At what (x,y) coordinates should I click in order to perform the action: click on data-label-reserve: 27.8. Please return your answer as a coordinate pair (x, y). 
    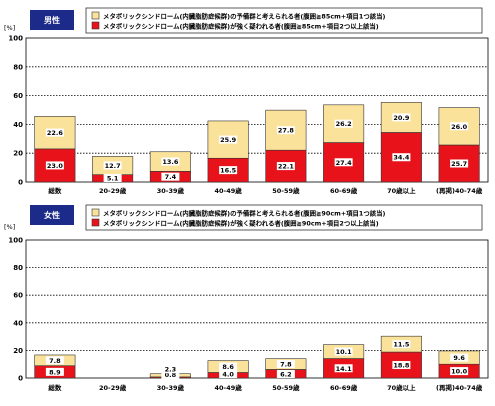
    Looking at the image, I should click on (285, 130).